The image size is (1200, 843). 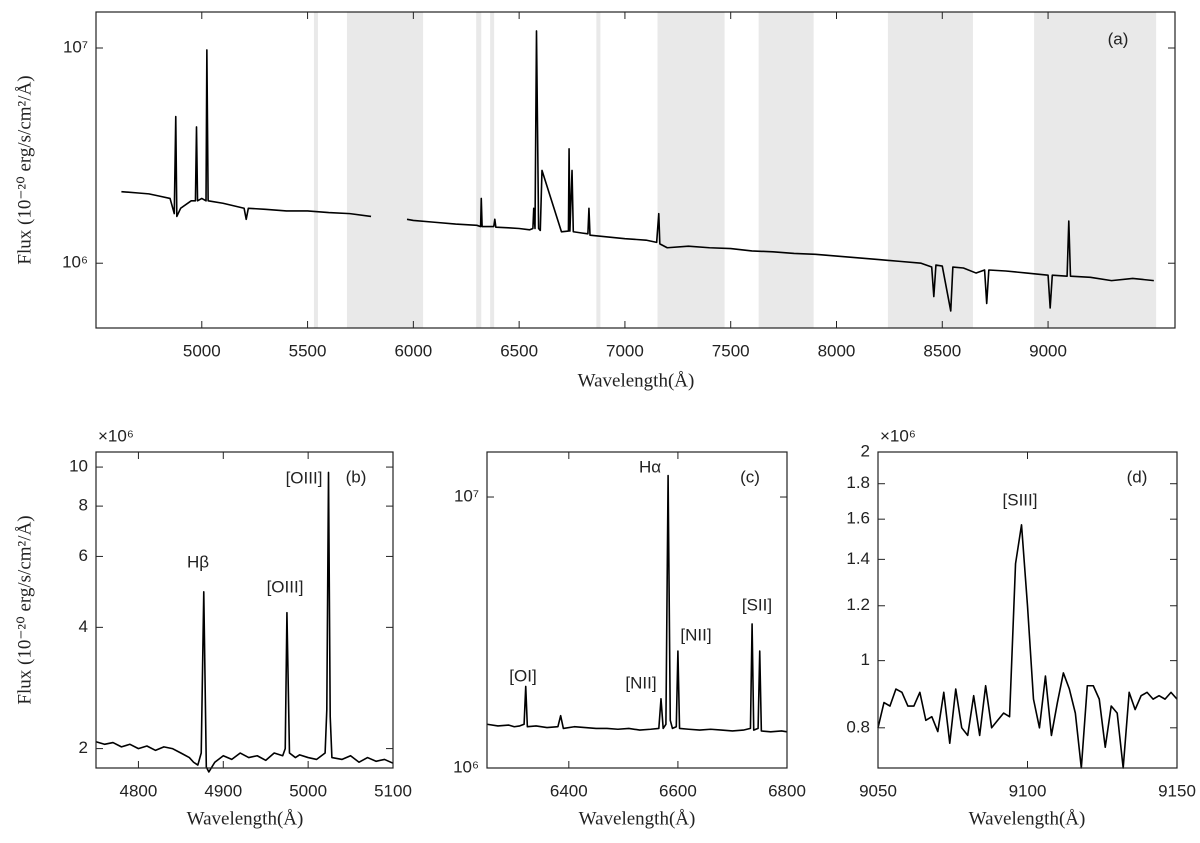 I want to click on panel-label: (d), so click(x=1137, y=476).